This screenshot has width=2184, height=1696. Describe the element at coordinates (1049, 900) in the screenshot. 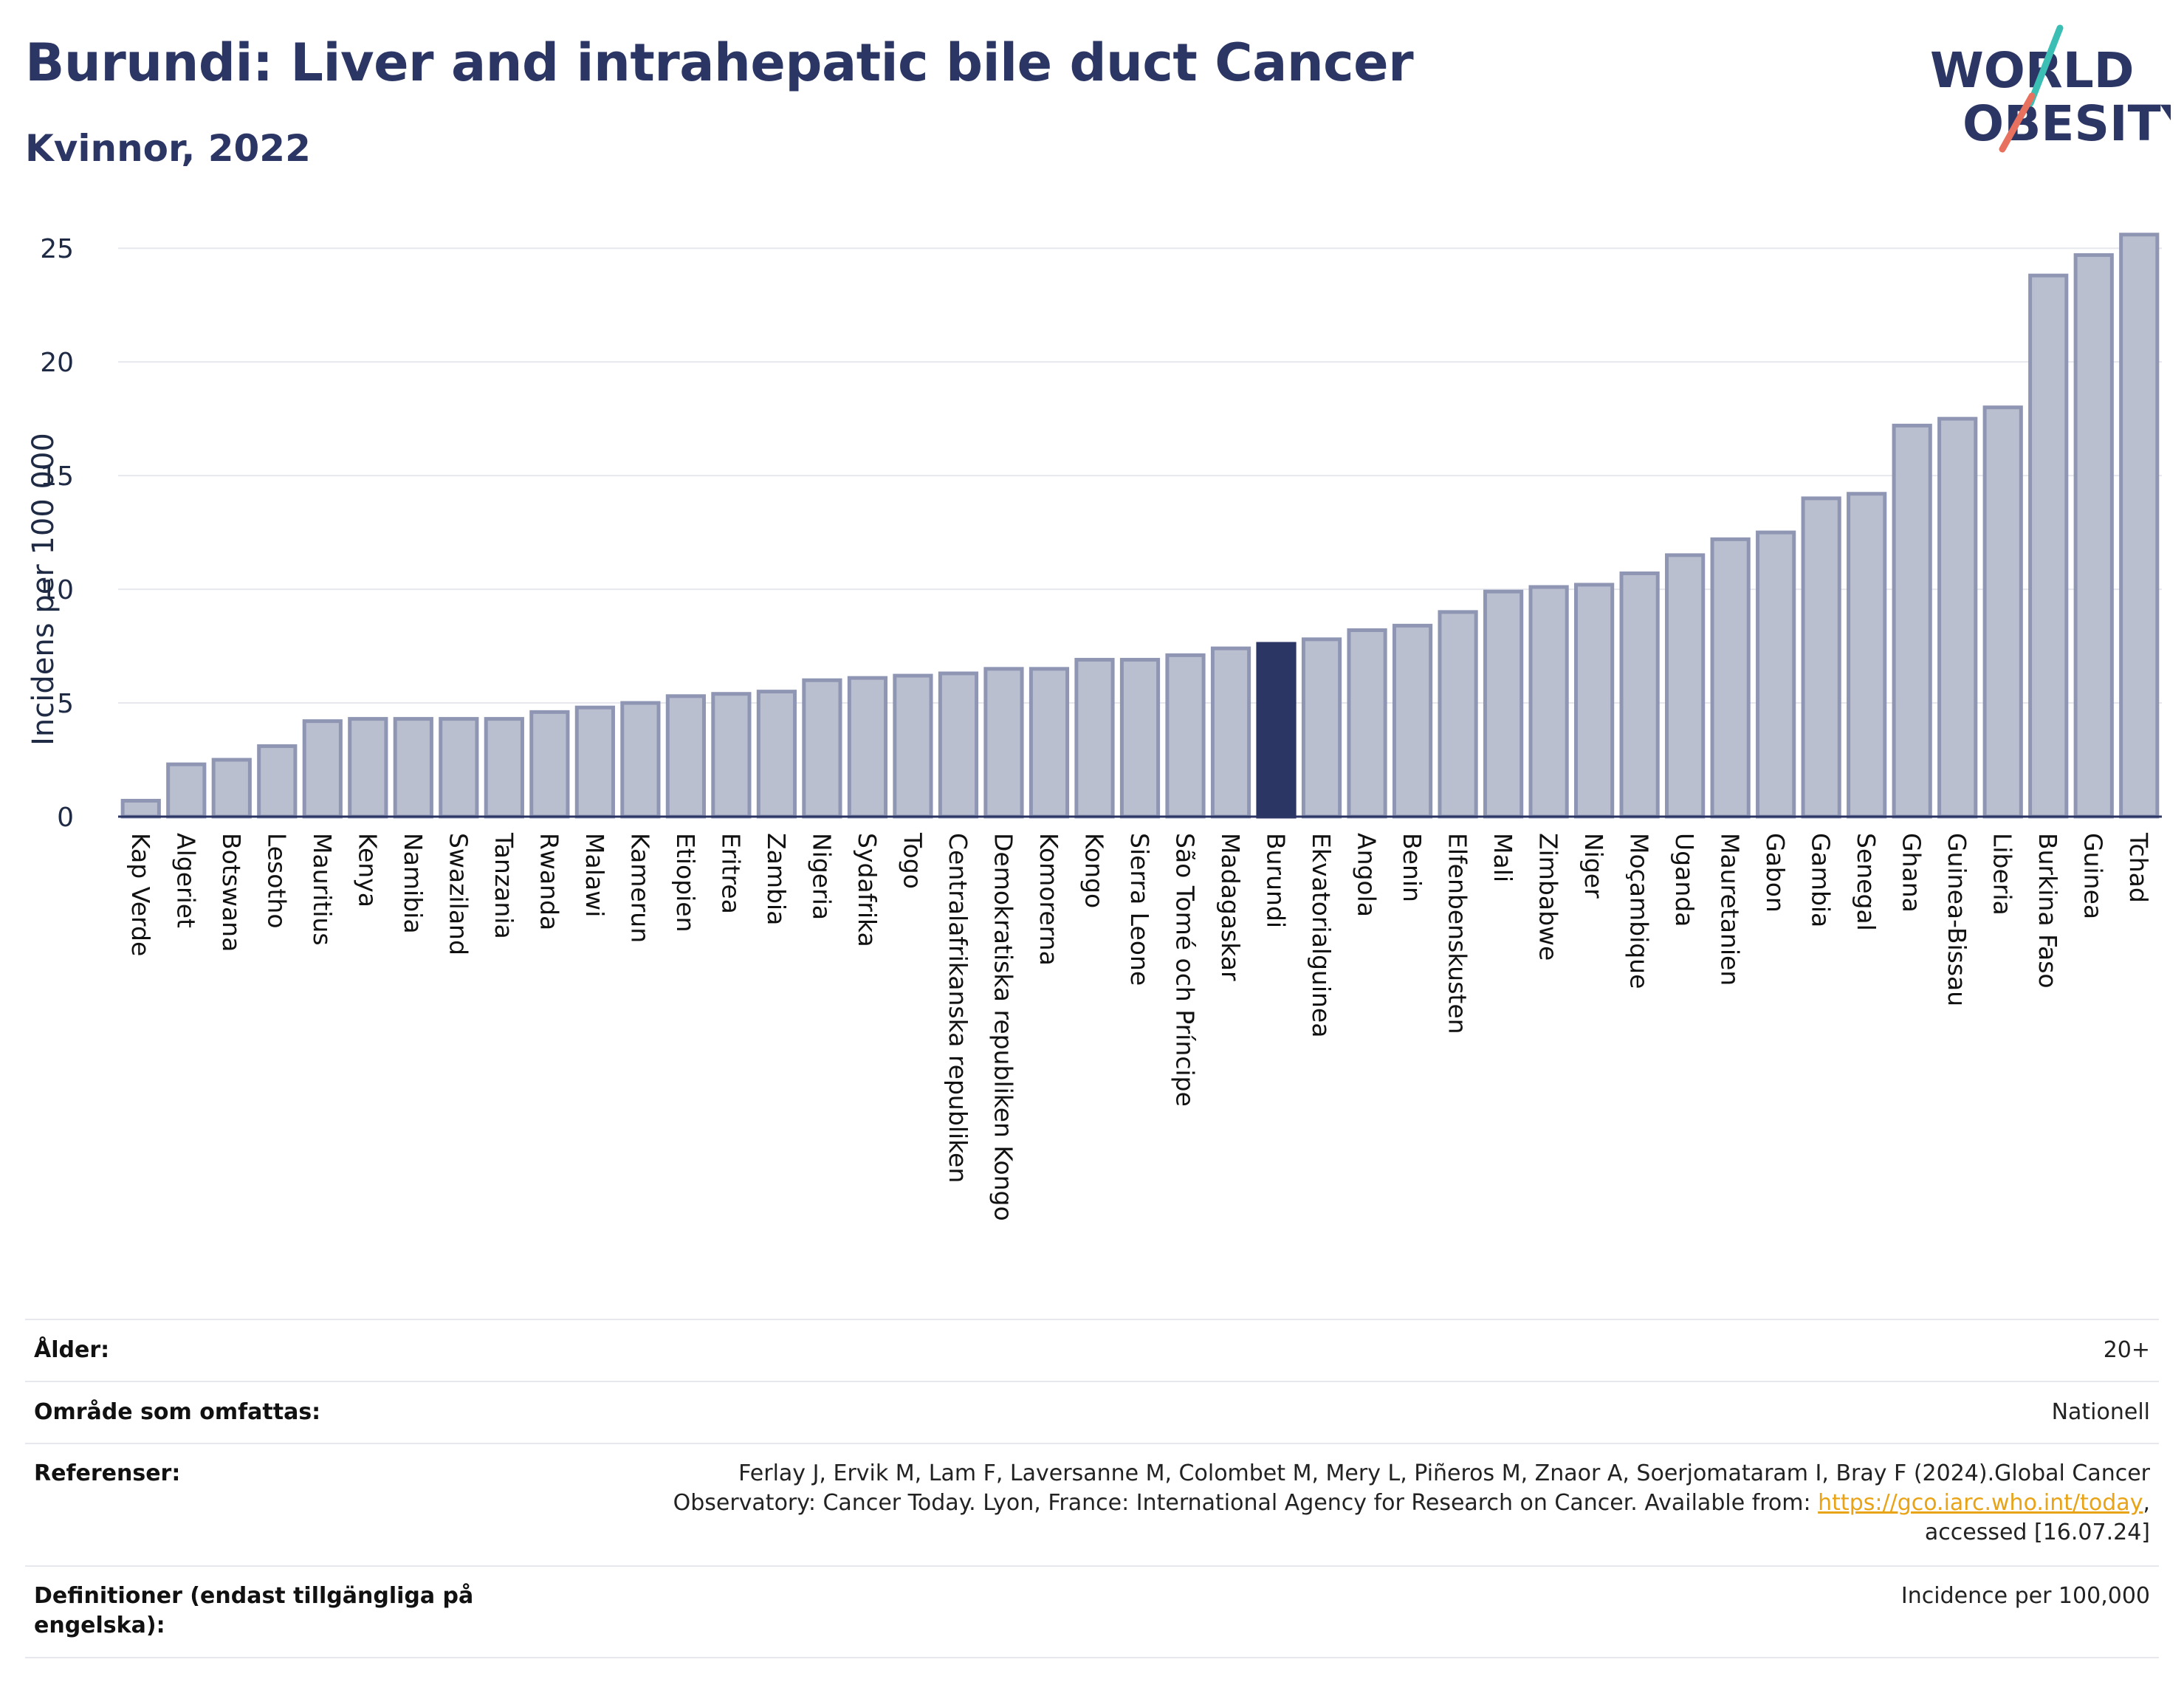

I see `x-tick-label: Komorerna` at that location.